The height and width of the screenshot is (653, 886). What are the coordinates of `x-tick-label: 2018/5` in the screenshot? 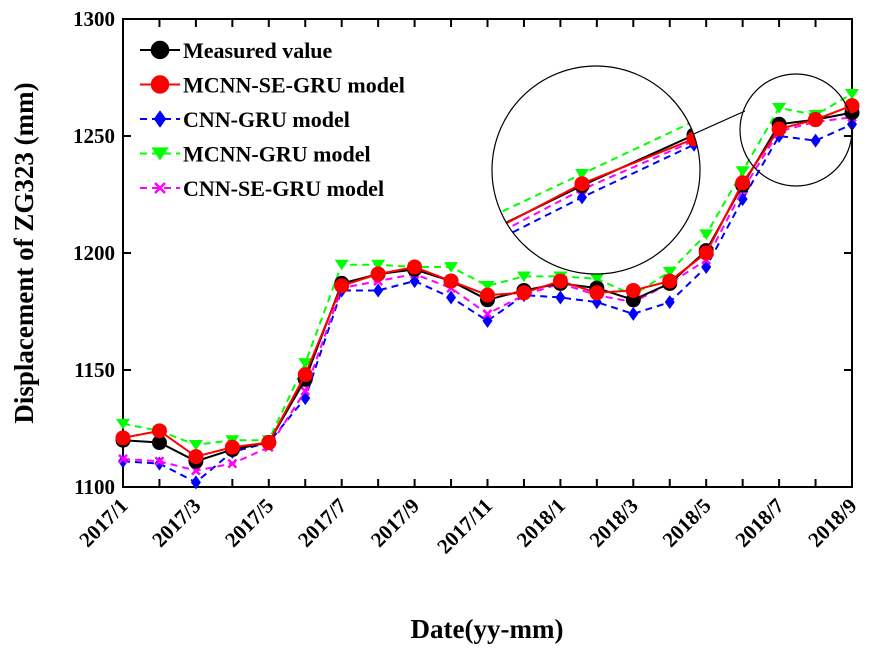 It's located at (687, 523).